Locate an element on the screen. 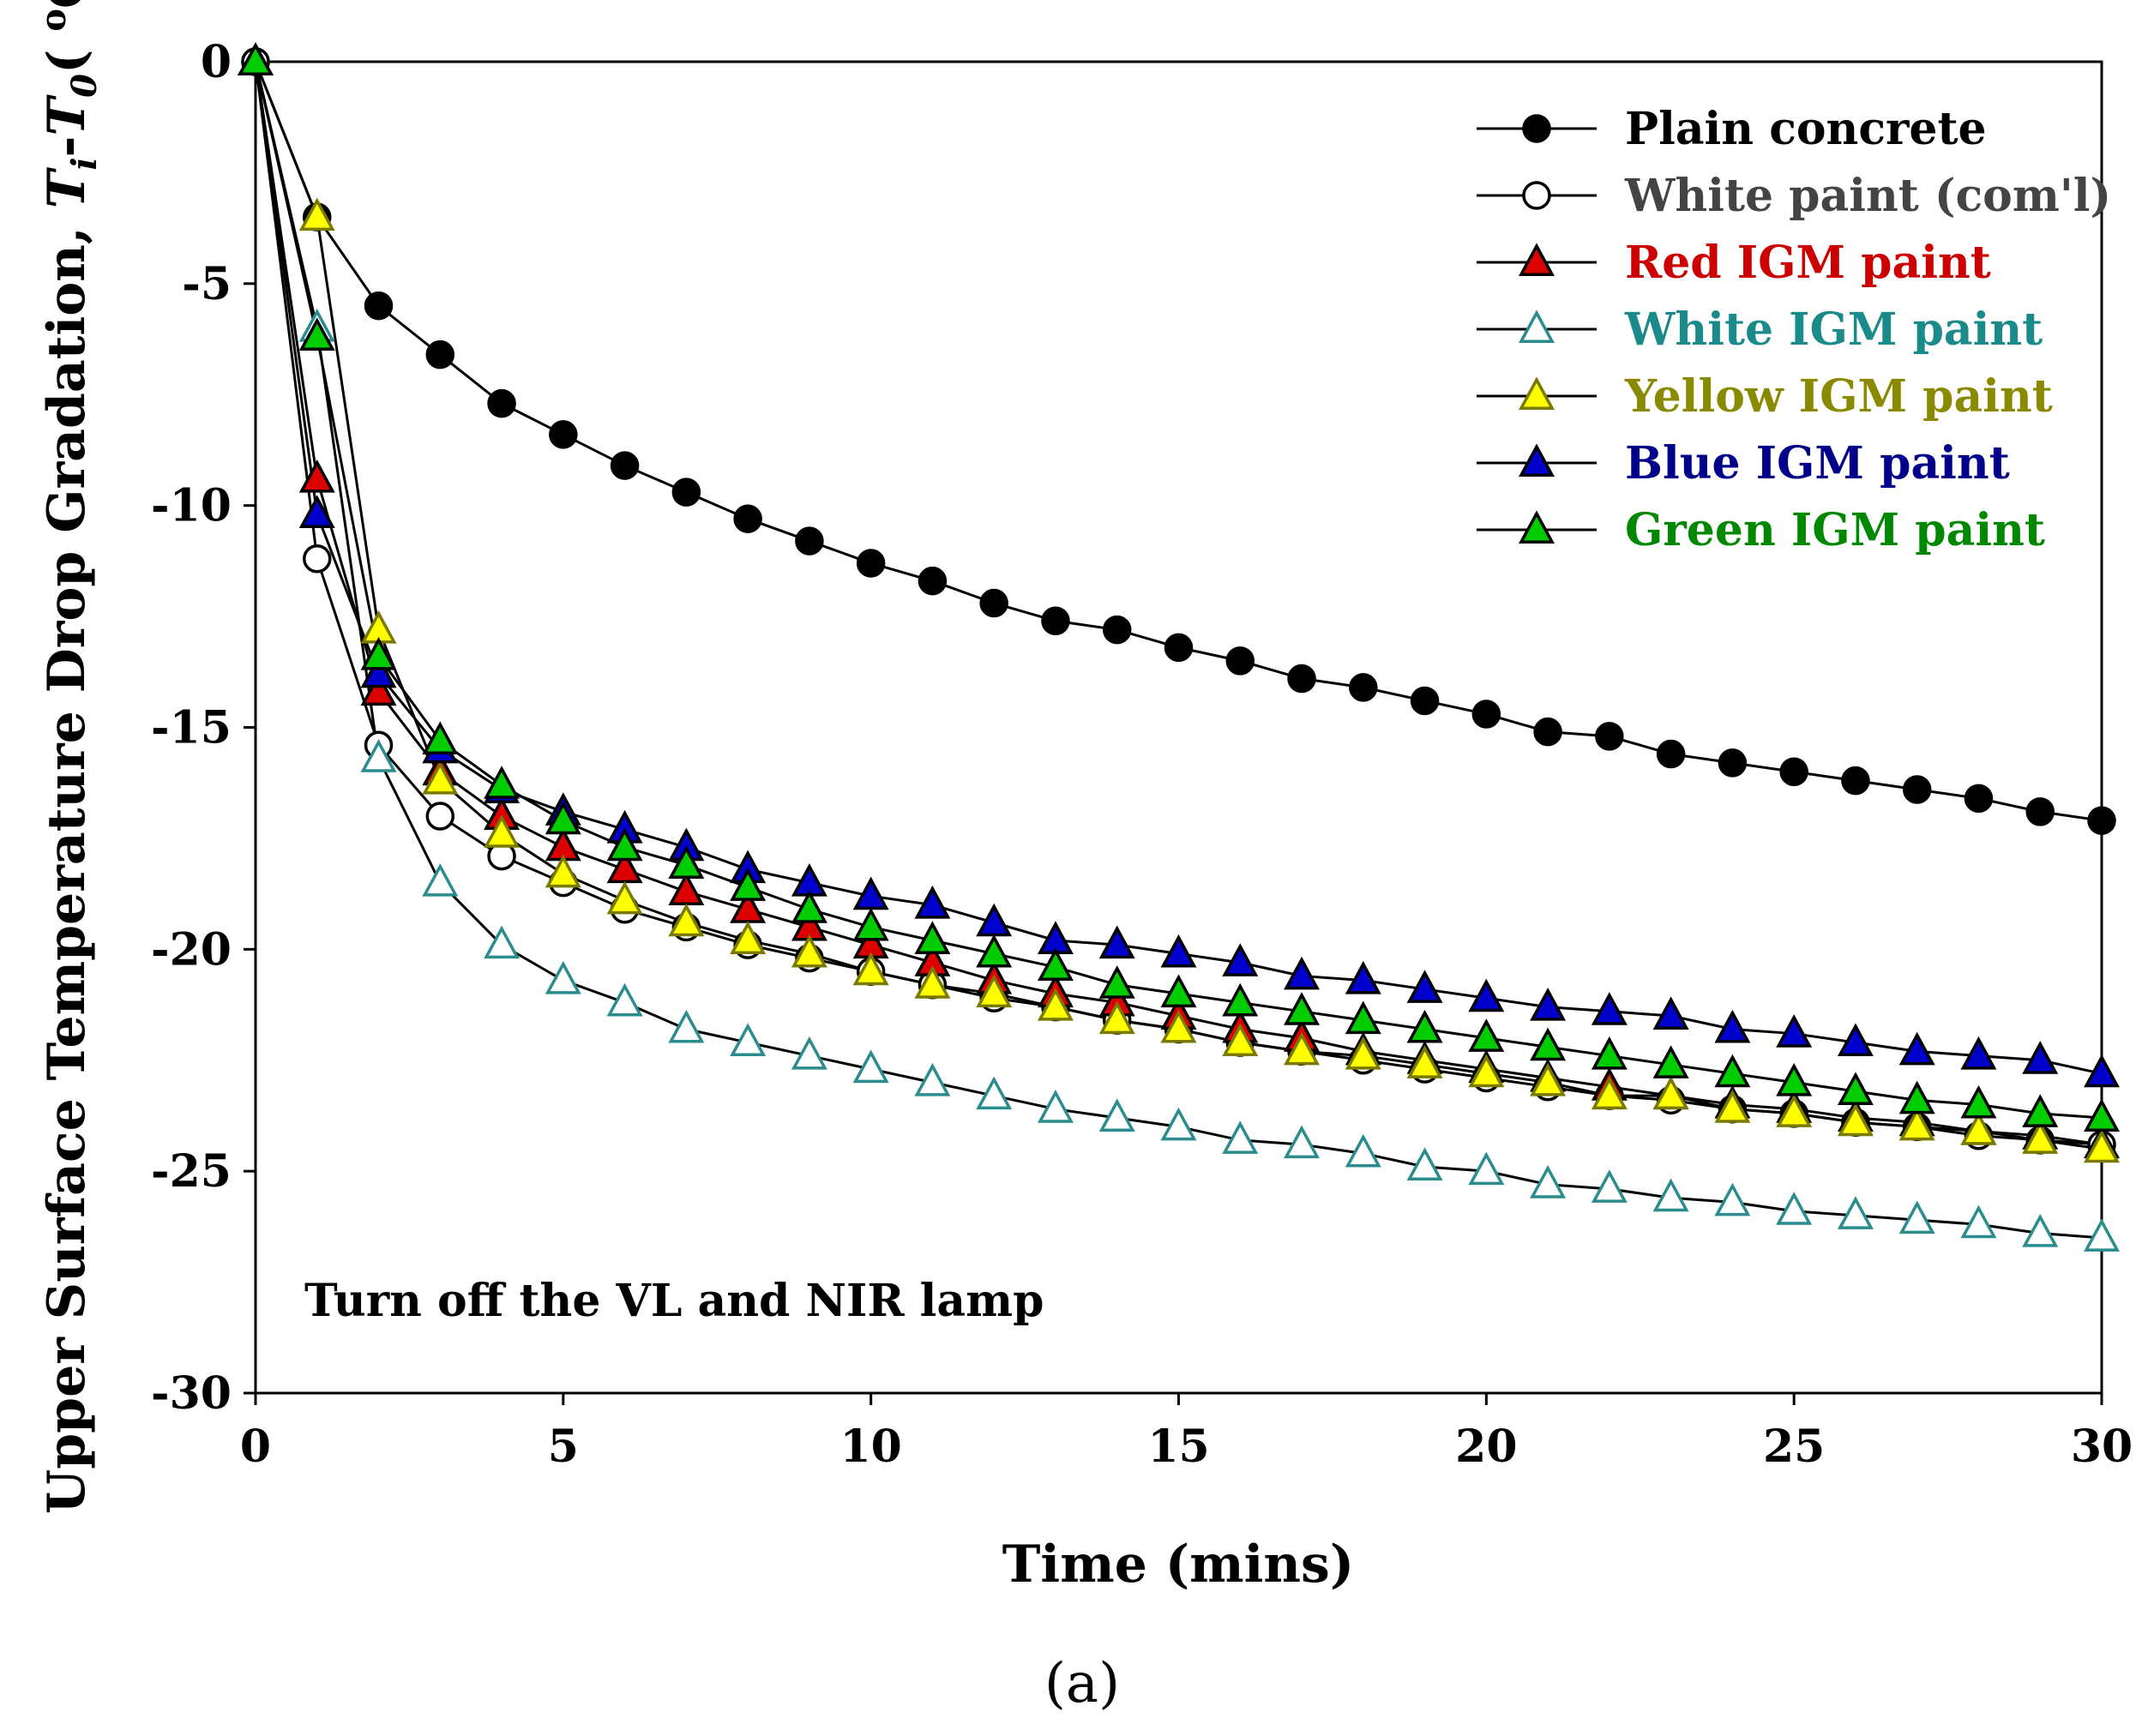 This screenshot has width=2148, height=1736. y-tick-label: -15 is located at coordinates (191, 728).